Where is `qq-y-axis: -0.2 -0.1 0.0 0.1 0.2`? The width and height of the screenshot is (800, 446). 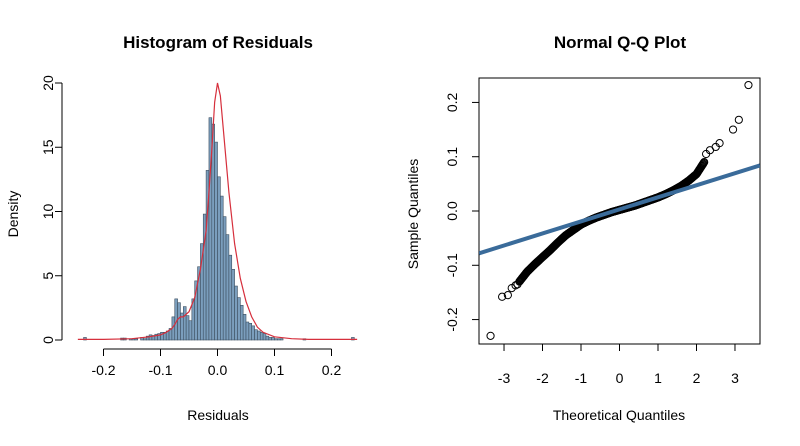
qq-y-axis: -0.2 -0.1 0.0 0.1 0.2 is located at coordinates (461, 212).